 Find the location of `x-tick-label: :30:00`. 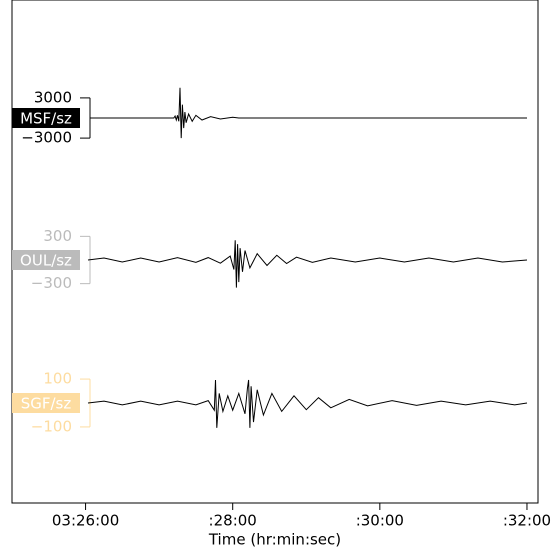

x-tick-label: :30:00 is located at coordinates (380, 521).